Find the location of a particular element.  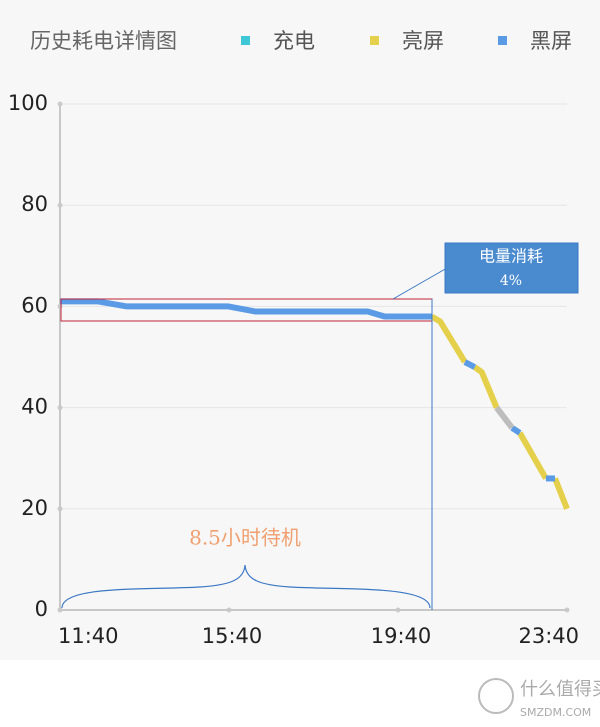

callout-box is located at coordinates (511, 268).